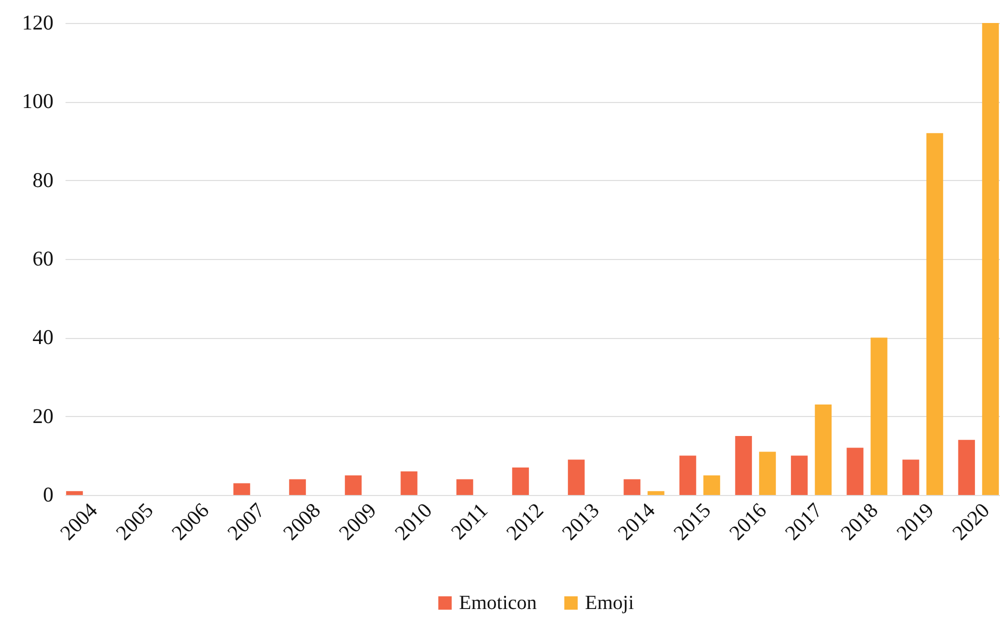 The width and height of the screenshot is (1000, 621). What do you see at coordinates (48, 494) in the screenshot?
I see `y-tick-label: 0` at bounding box center [48, 494].